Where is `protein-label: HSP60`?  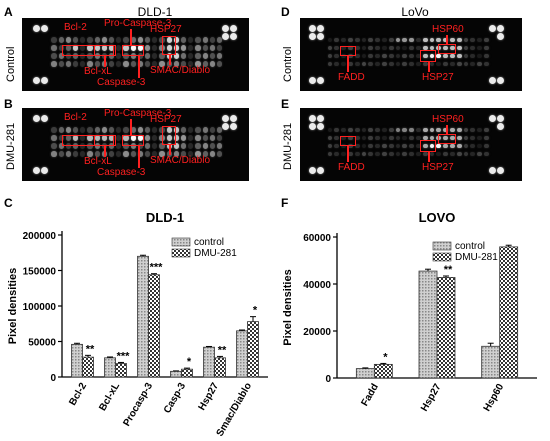 protein-label: HSP60 is located at coordinates (448, 119).